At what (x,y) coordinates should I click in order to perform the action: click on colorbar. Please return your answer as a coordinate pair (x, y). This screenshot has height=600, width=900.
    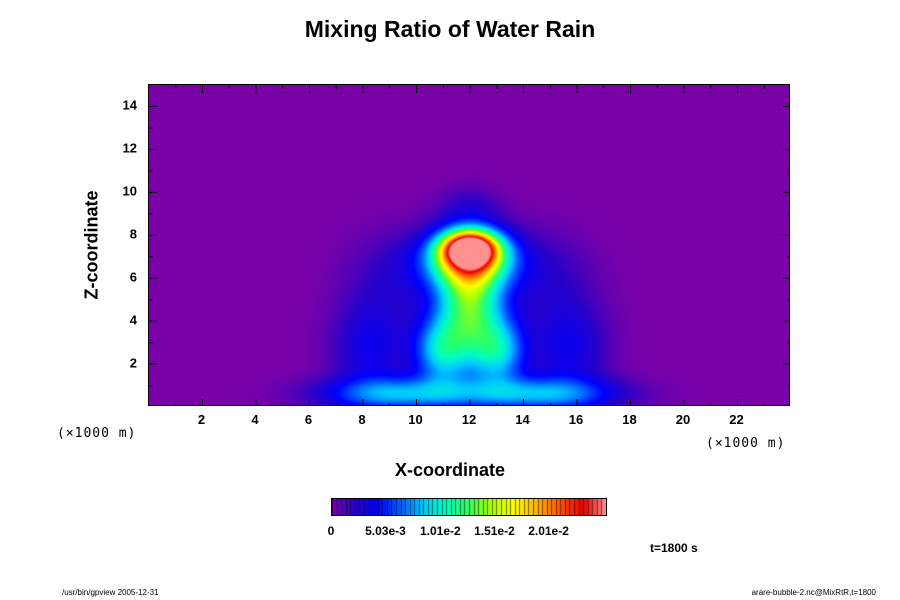
    Looking at the image, I should click on (469, 507).